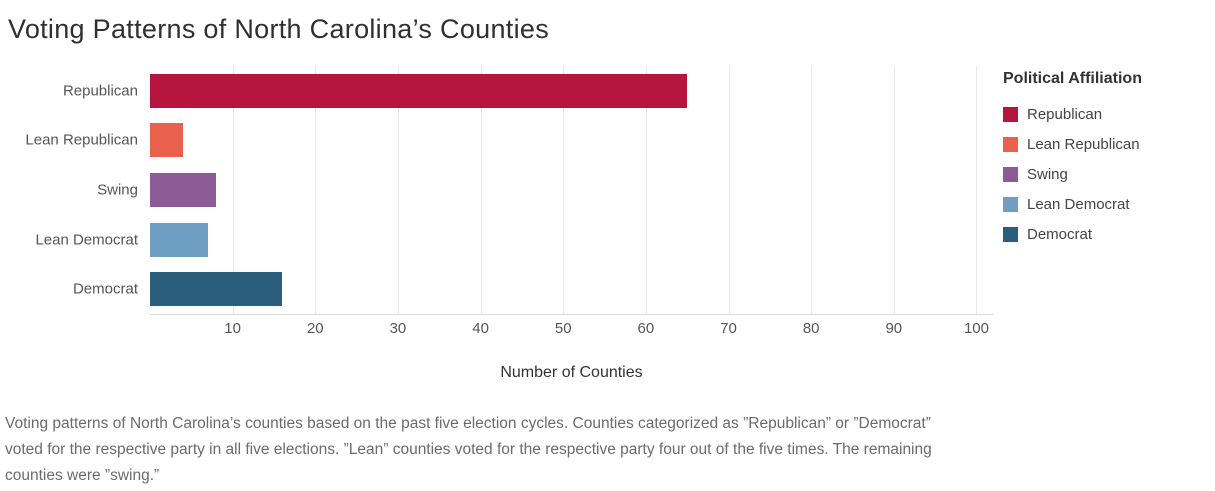  What do you see at coordinates (976, 328) in the screenshot?
I see `x-tick-label: 100` at bounding box center [976, 328].